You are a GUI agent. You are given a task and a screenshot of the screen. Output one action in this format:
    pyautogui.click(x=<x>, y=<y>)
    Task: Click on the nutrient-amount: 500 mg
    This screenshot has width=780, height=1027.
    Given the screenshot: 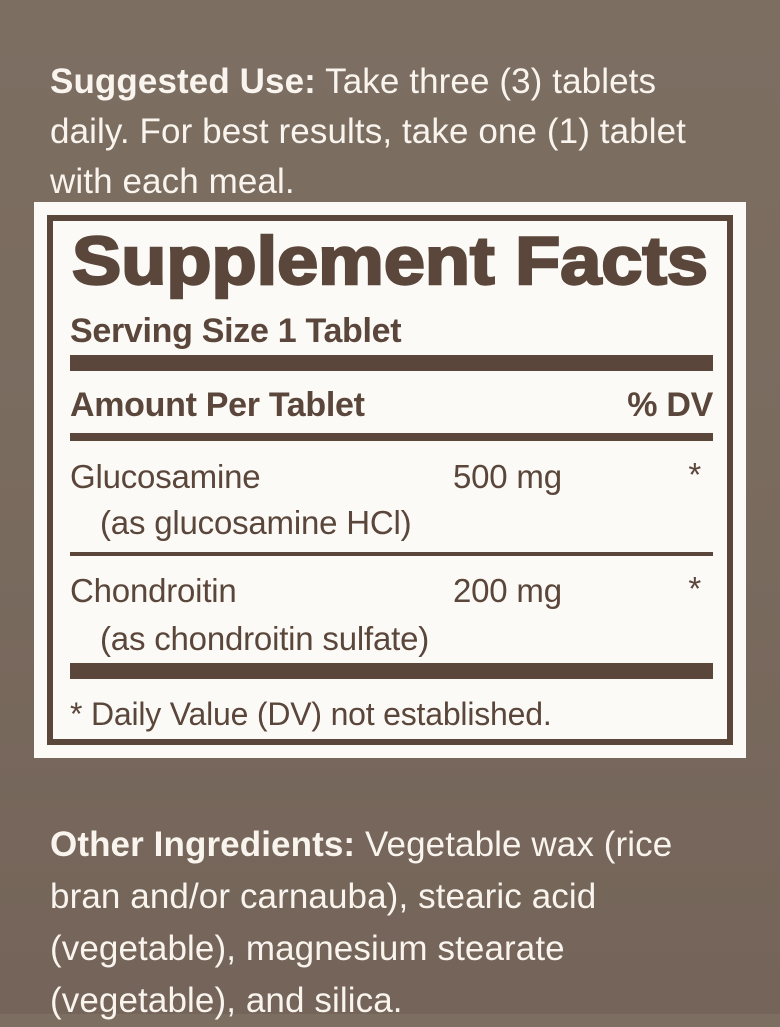 What is the action you would take?
    pyautogui.click(x=507, y=476)
    